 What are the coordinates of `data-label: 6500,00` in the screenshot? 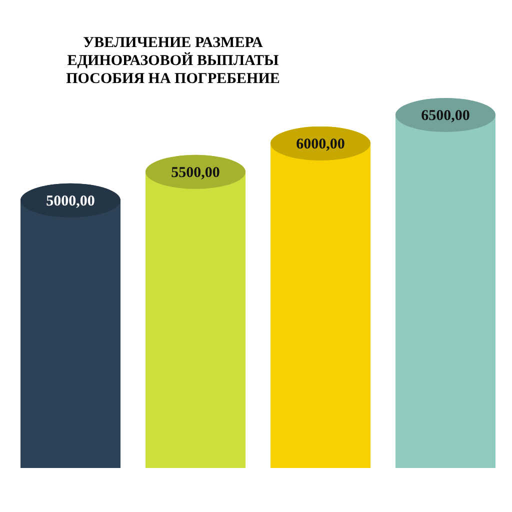 It's located at (445, 116).